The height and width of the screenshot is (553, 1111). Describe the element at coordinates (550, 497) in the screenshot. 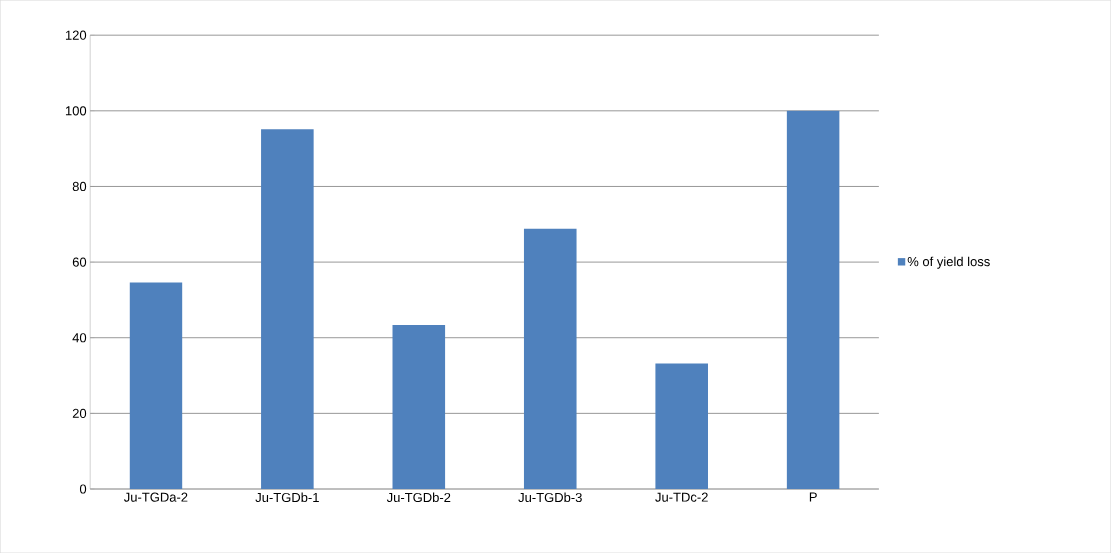

I see `x-tick-label: Ju-TGDb-3` at that location.